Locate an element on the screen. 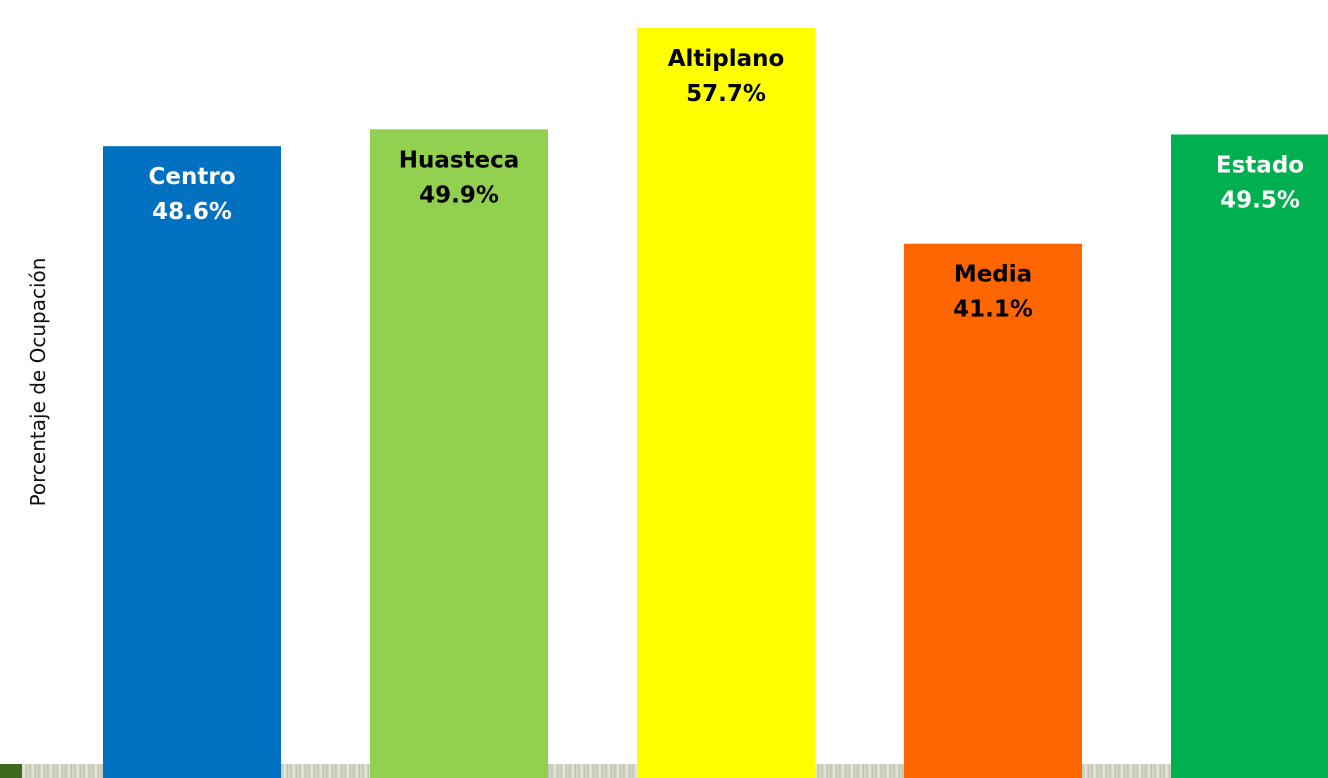 The width and height of the screenshot is (1328, 778). bar-category-label: Huasteca is located at coordinates (459, 160).